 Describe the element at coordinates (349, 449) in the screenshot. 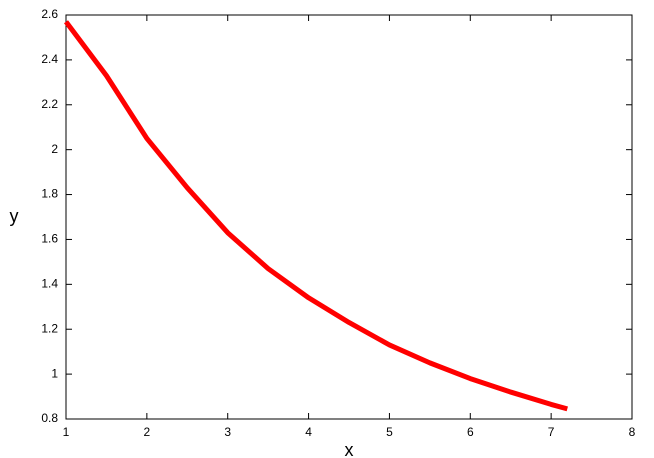

I see `x-axis-label: x` at that location.